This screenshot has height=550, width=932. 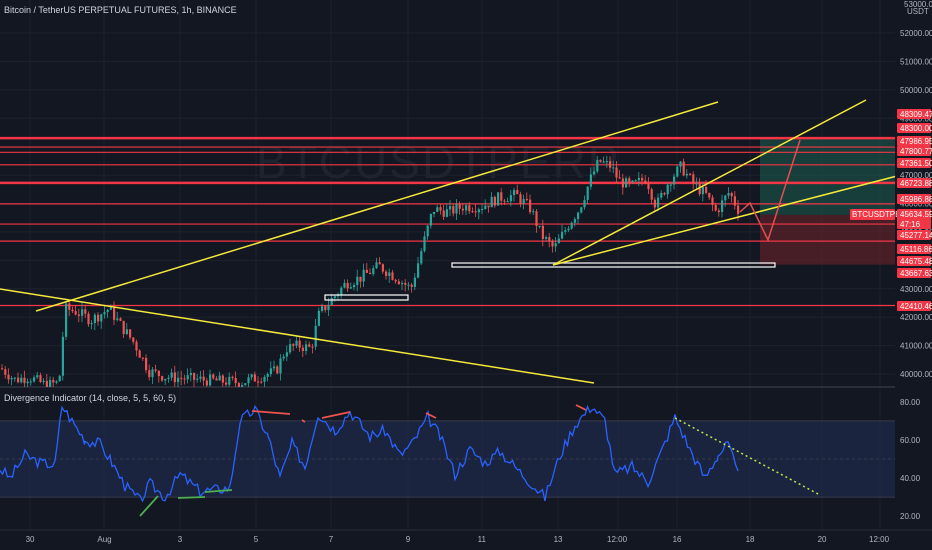 What do you see at coordinates (30, 539) in the screenshot?
I see `time-axis-tick: 30` at bounding box center [30, 539].